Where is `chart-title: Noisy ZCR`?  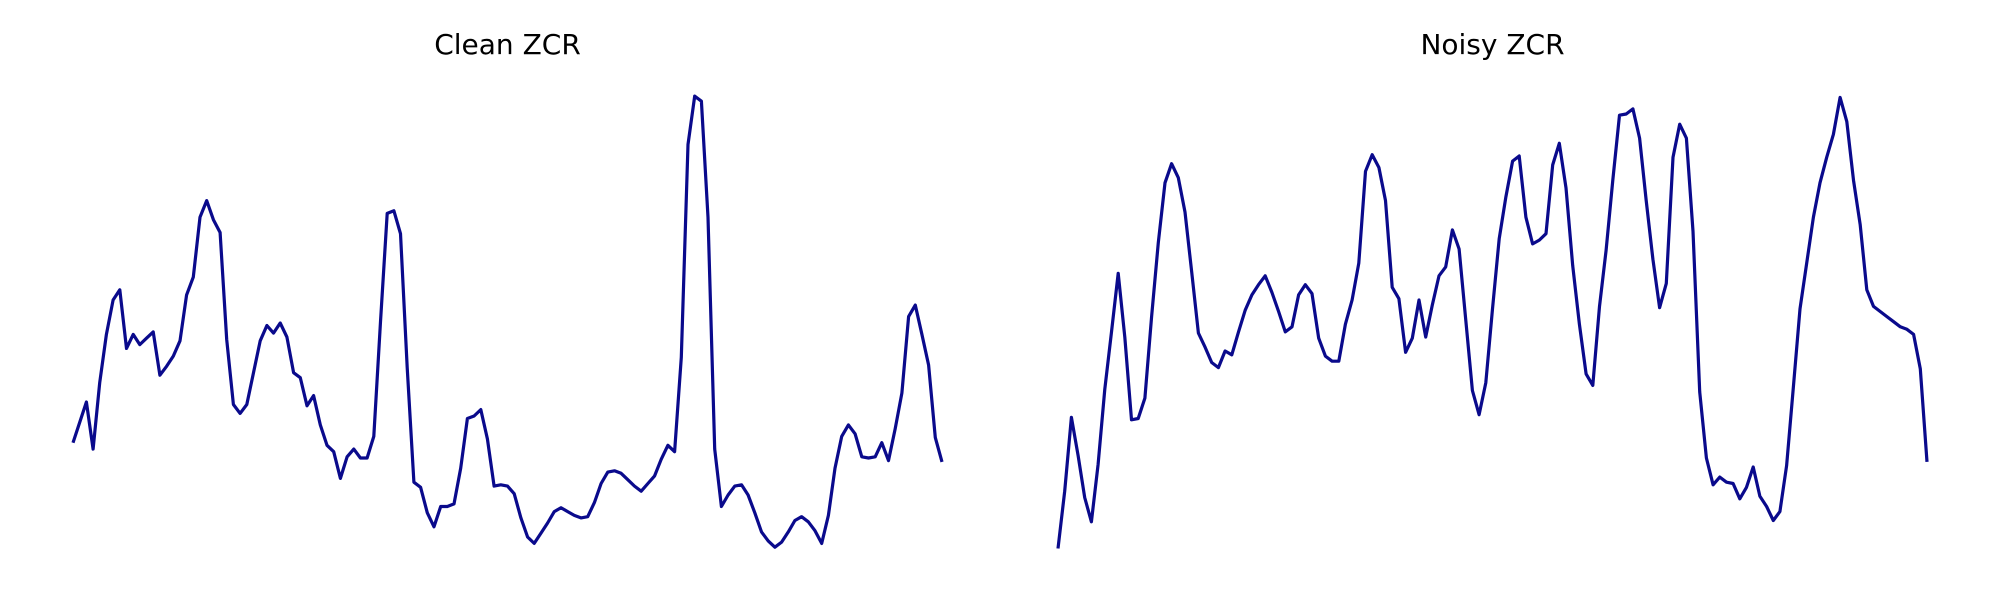 chart-title: Noisy ZCR is located at coordinates (1492, 44).